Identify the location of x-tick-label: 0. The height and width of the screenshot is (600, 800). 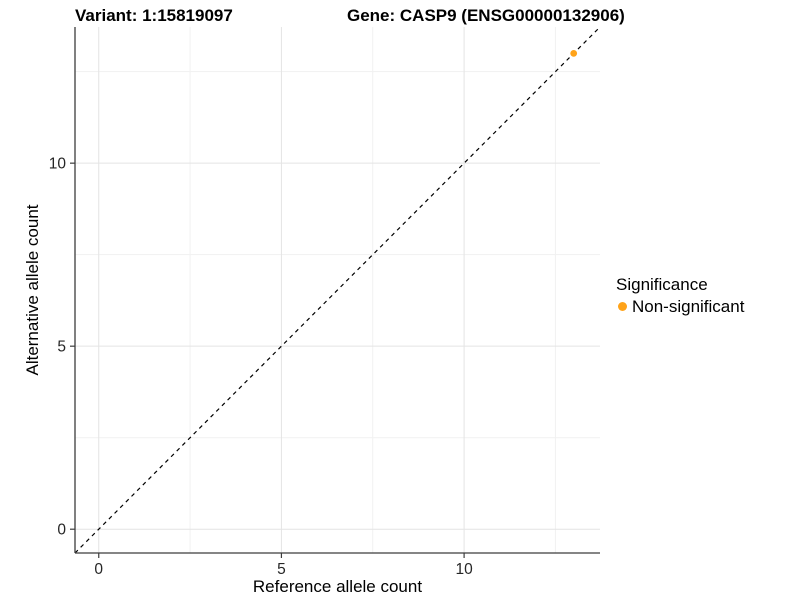
(98, 569).